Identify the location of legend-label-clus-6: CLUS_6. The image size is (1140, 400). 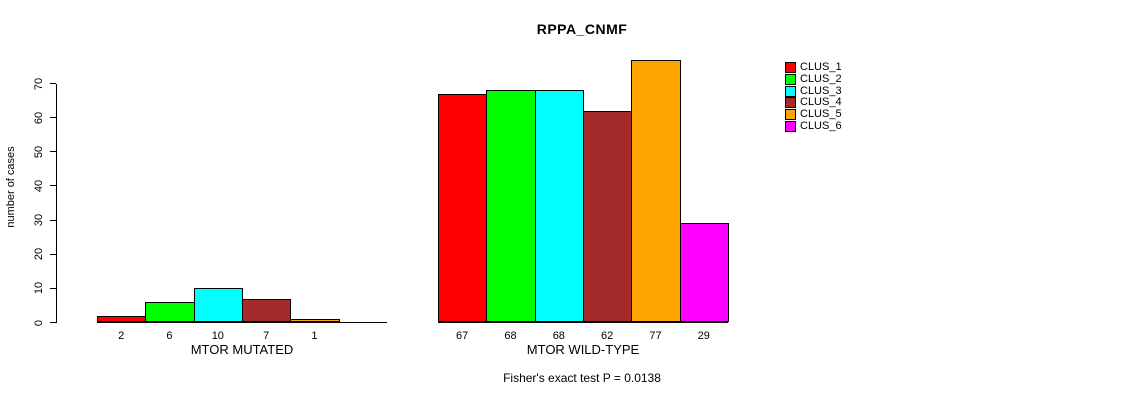
(821, 125).